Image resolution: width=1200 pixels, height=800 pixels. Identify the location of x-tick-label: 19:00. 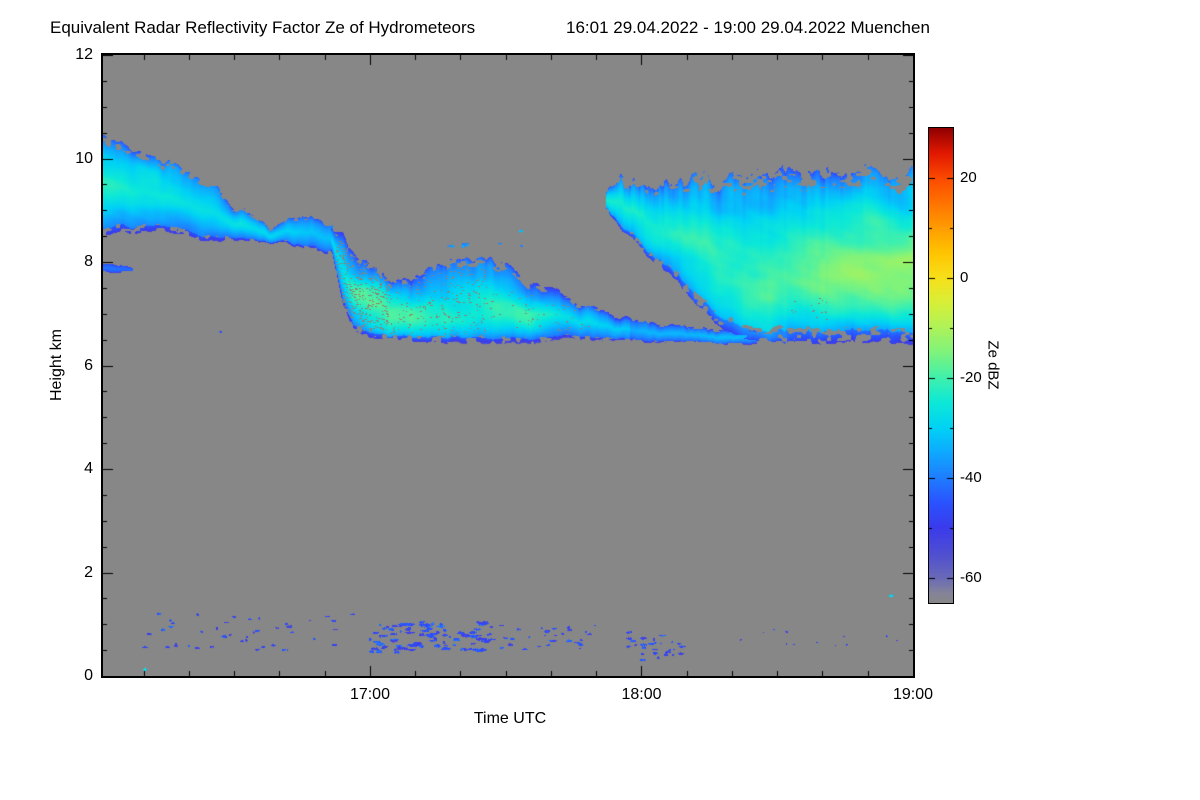
(913, 694).